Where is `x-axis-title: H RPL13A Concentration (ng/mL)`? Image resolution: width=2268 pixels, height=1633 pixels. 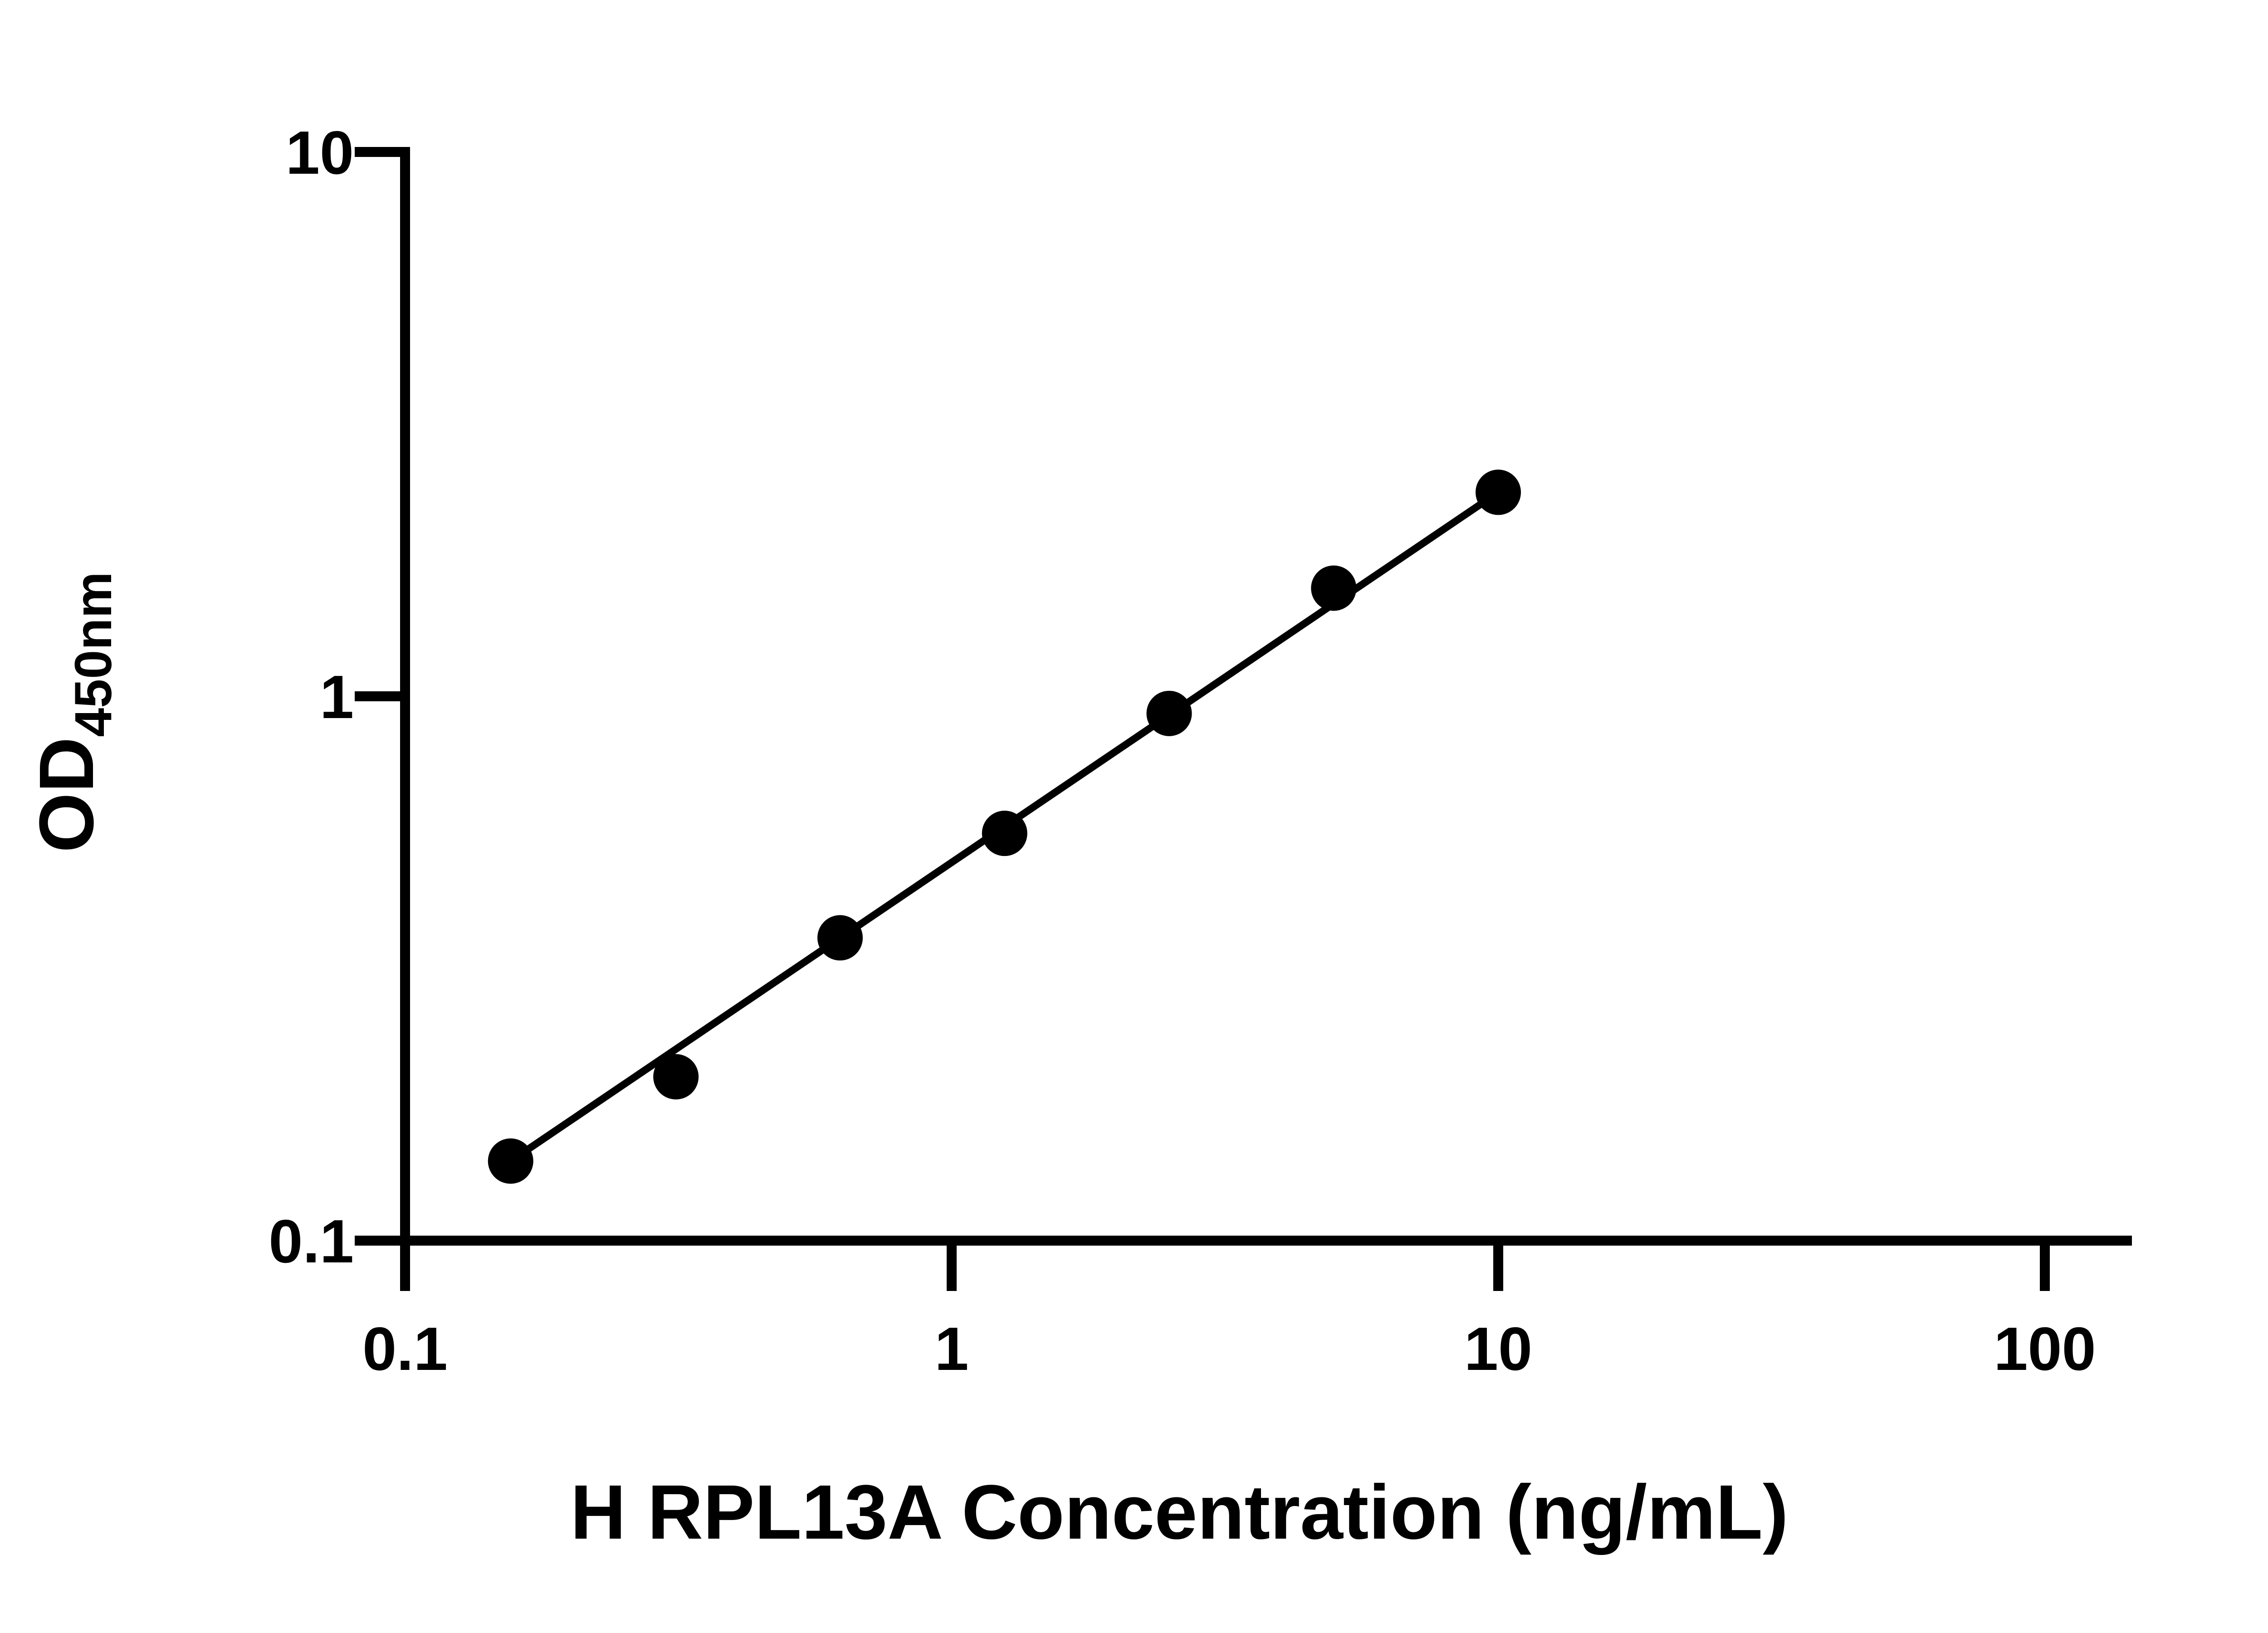
x-axis-title: H RPL13A Concentration (ng/mL) is located at coordinates (1179, 1512).